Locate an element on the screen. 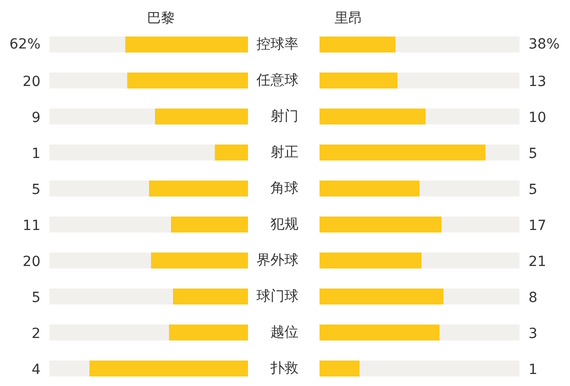 The width and height of the screenshot is (570, 386). text: 21 is located at coordinates (537, 262).